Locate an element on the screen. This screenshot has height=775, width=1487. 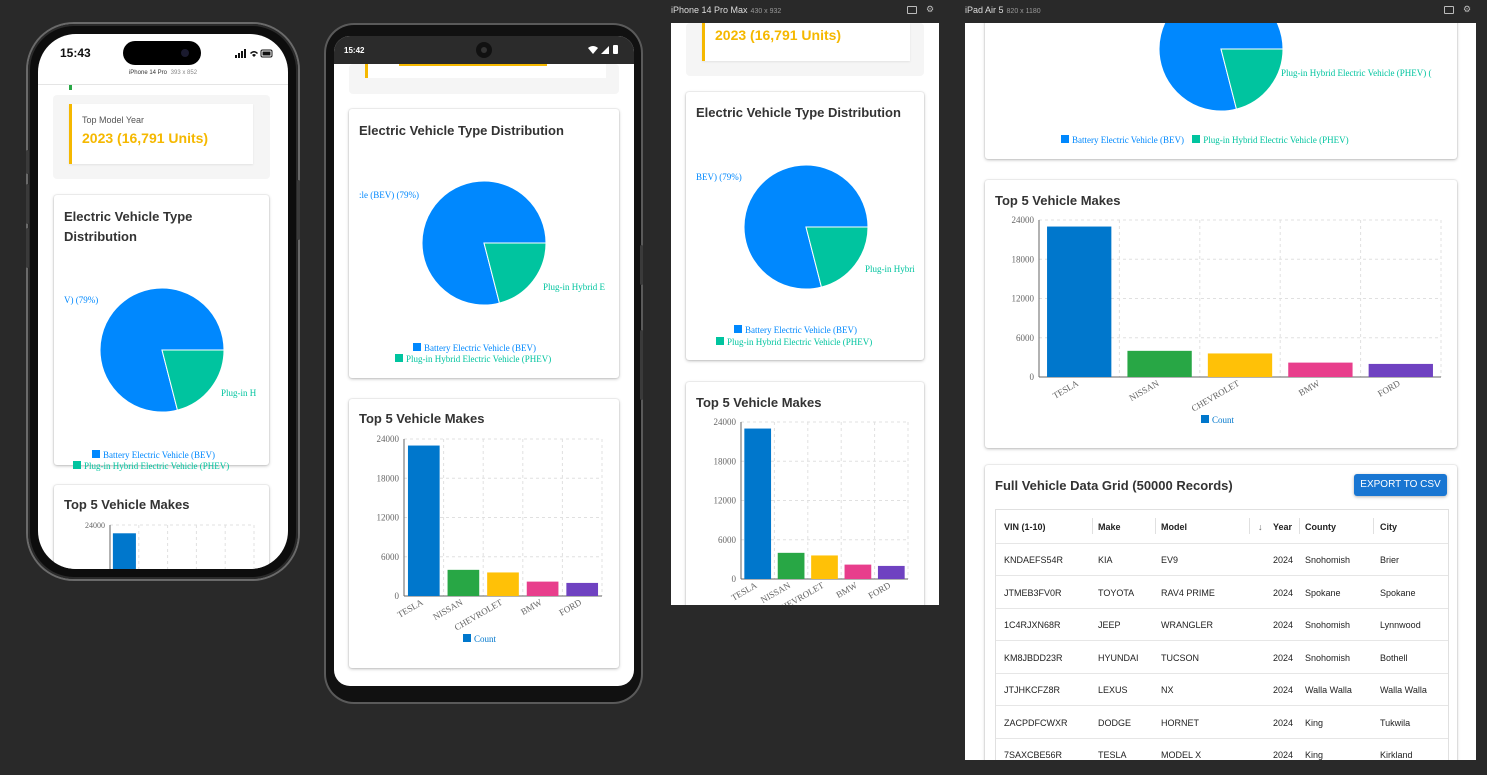
android-status-time: 15:42 is located at coordinates (354, 50).